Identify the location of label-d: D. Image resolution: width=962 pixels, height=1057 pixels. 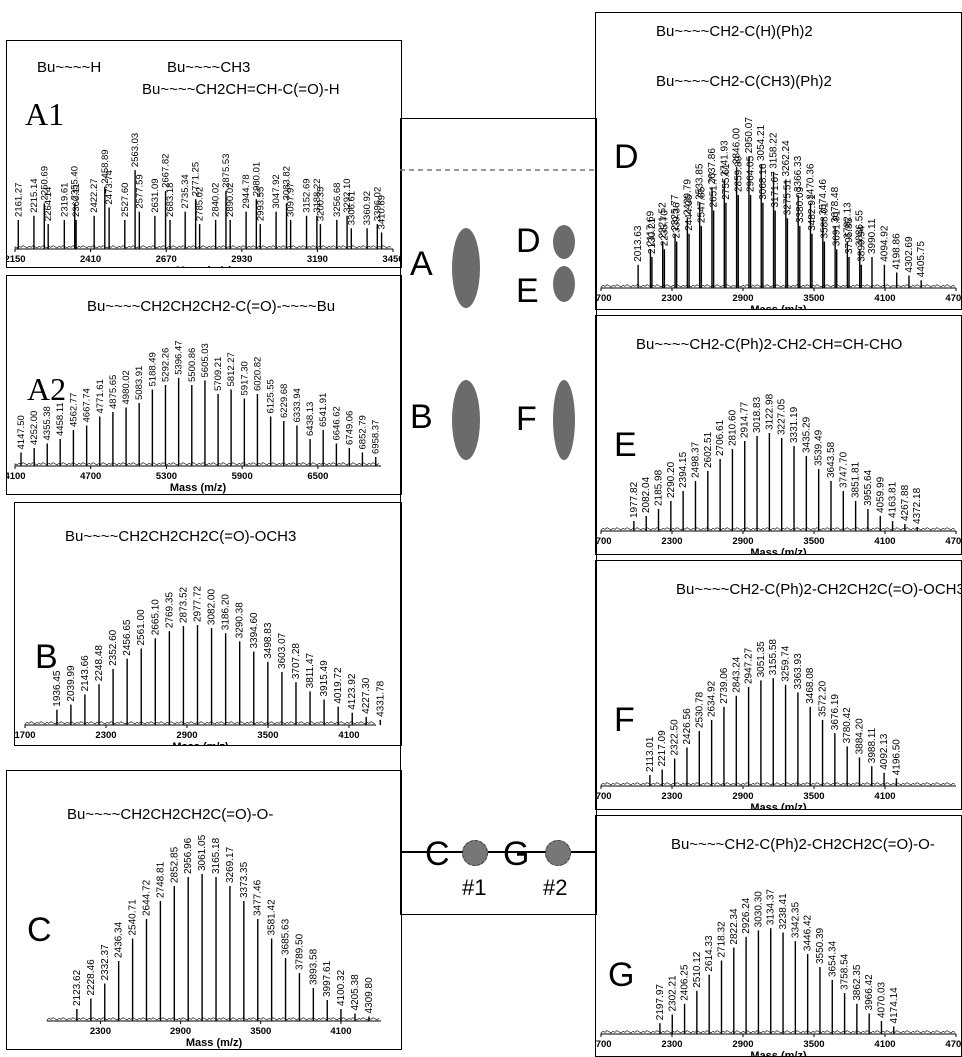
(528, 241).